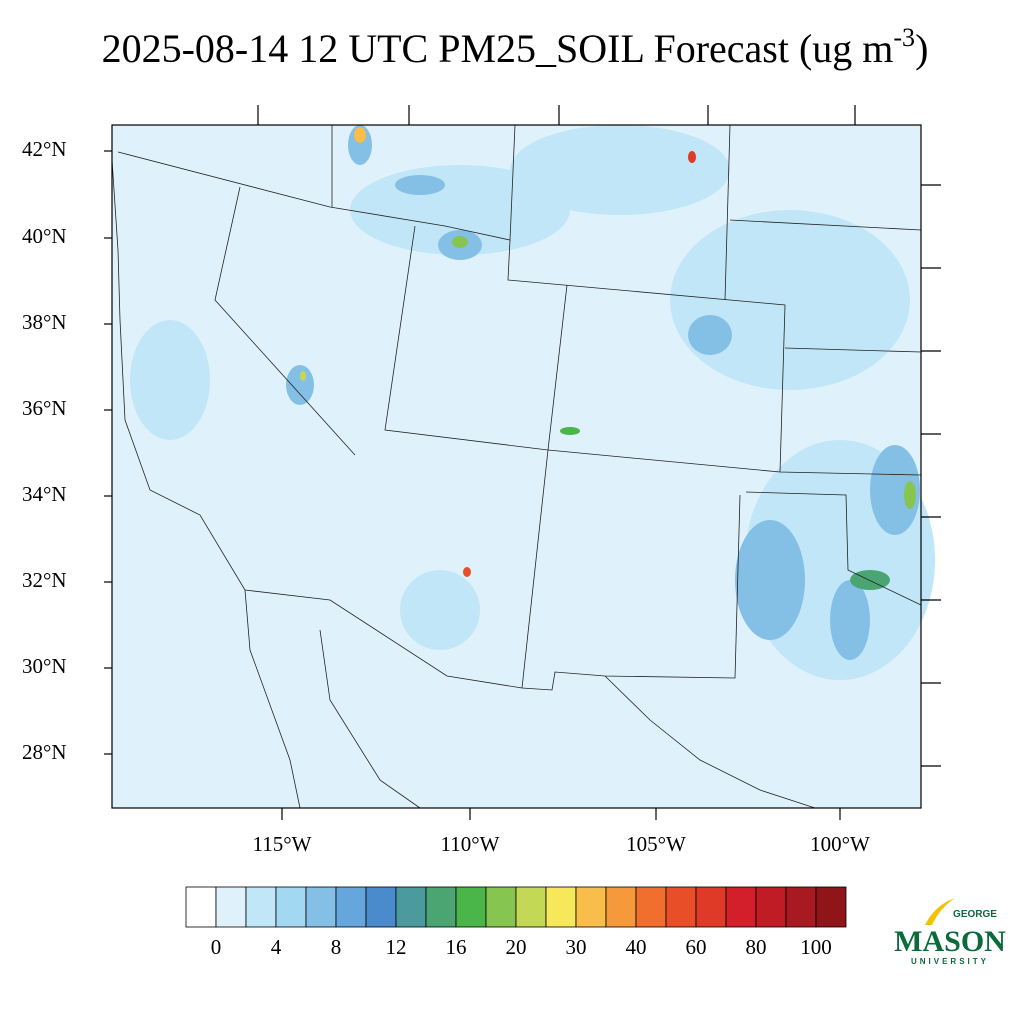 The image size is (1024, 1024). What do you see at coordinates (336, 947) in the screenshot?
I see `colorbar-label: 8` at bounding box center [336, 947].